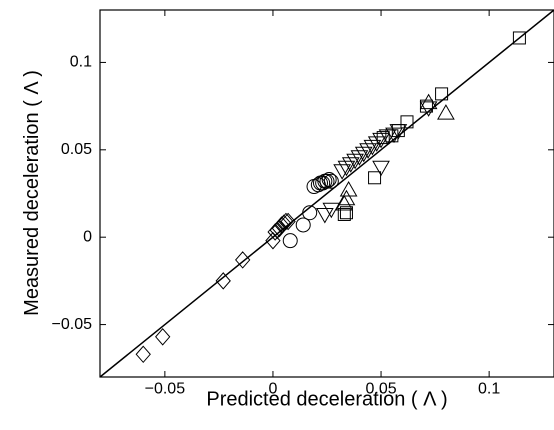 The width and height of the screenshot is (554, 430). What do you see at coordinates (380, 388) in the screenshot?
I see `x-tick-label: 0.05` at bounding box center [380, 388].